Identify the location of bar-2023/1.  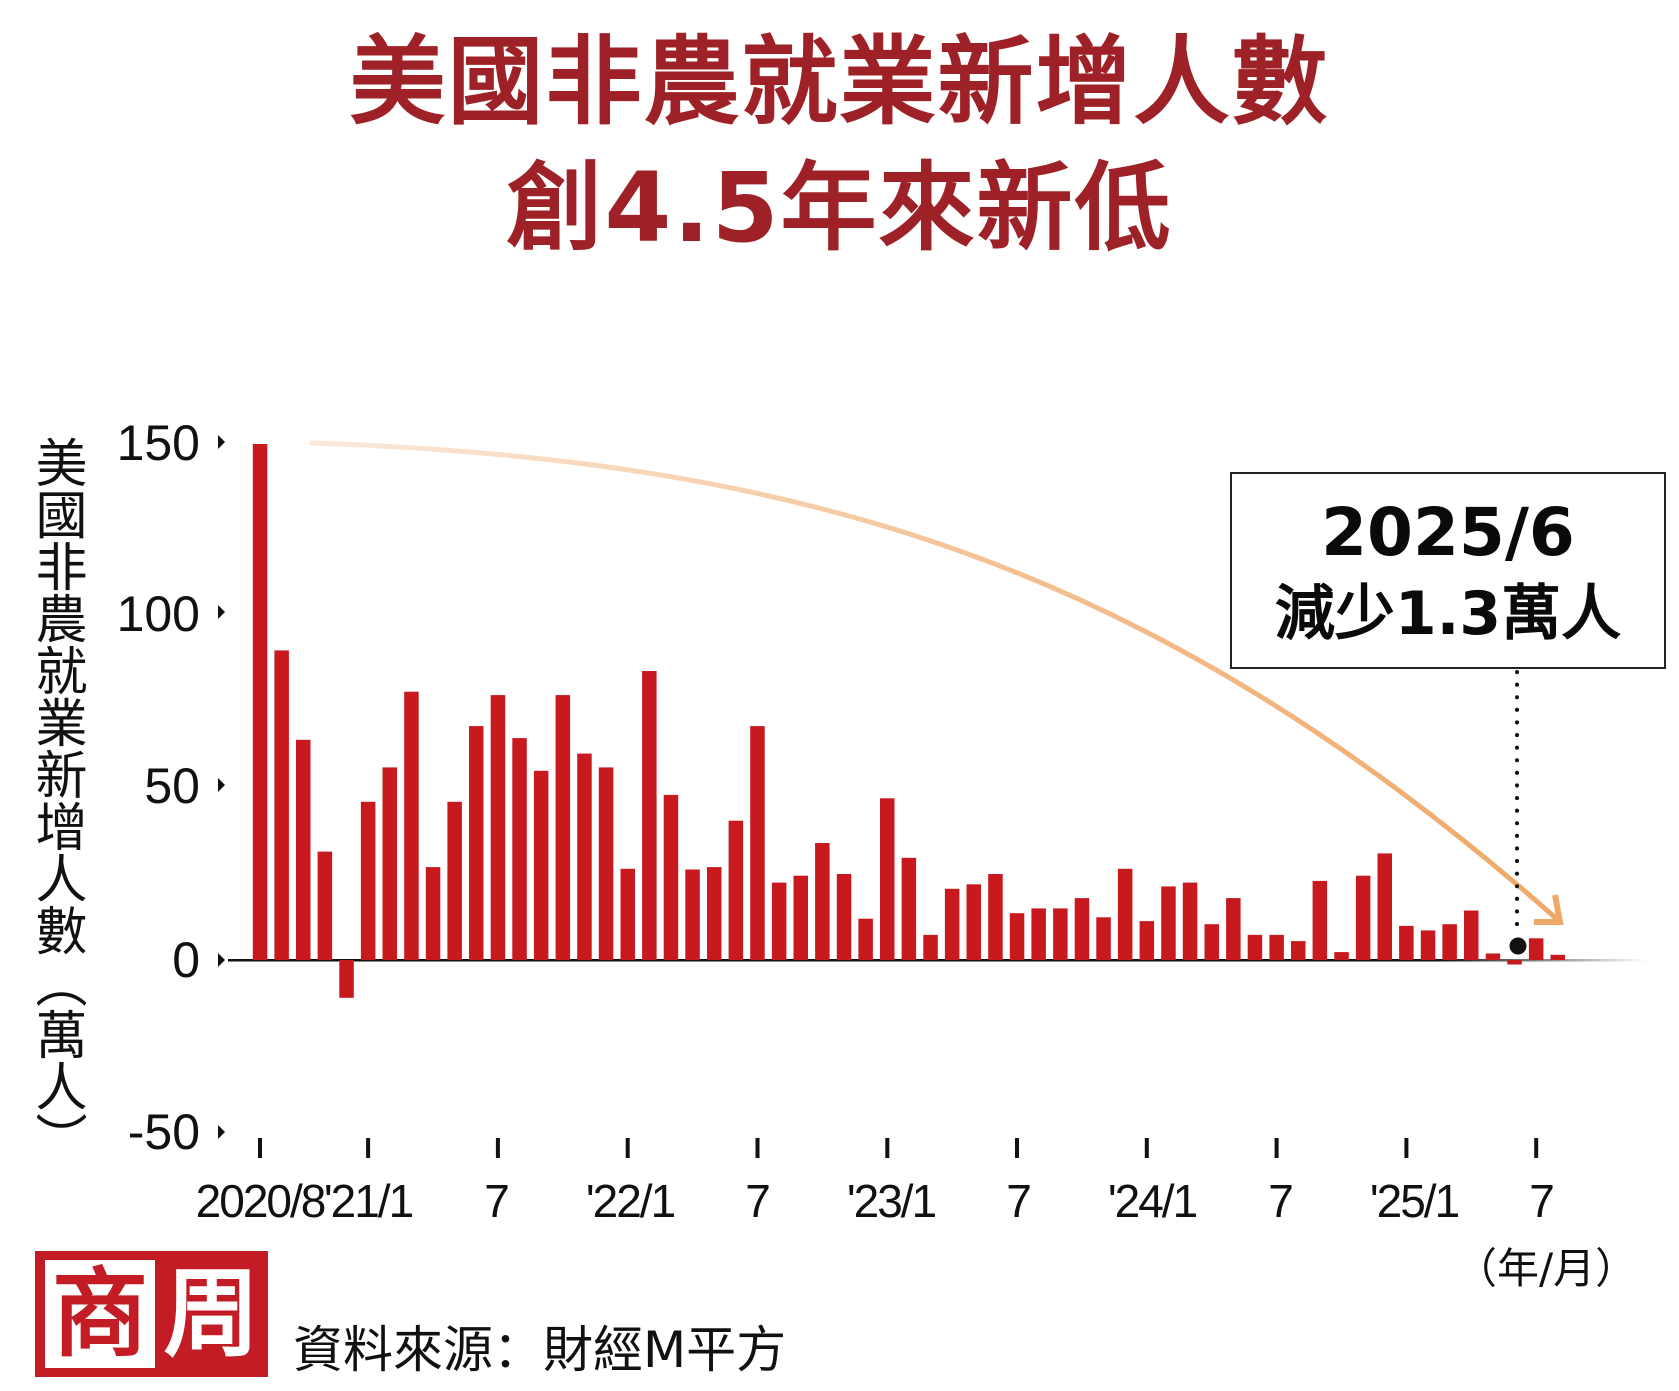
(887, 879).